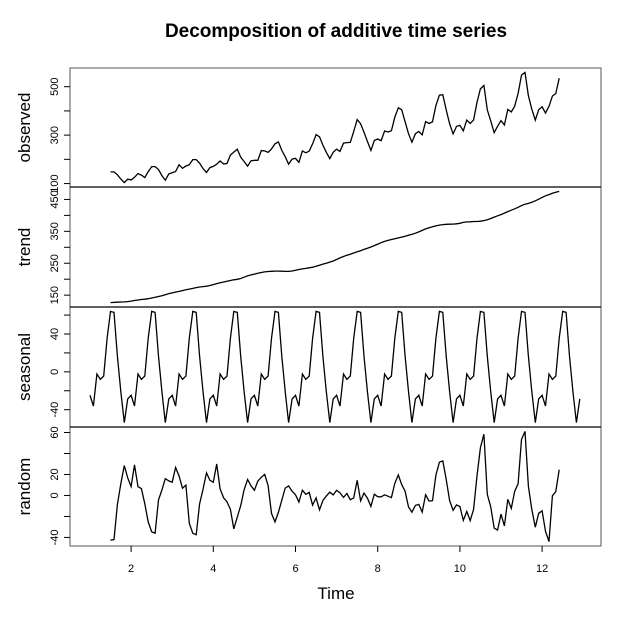 The width and height of the screenshot is (630, 630). Describe the element at coordinates (55, 295) in the screenshot. I see `y-tick-label: 150` at that location.